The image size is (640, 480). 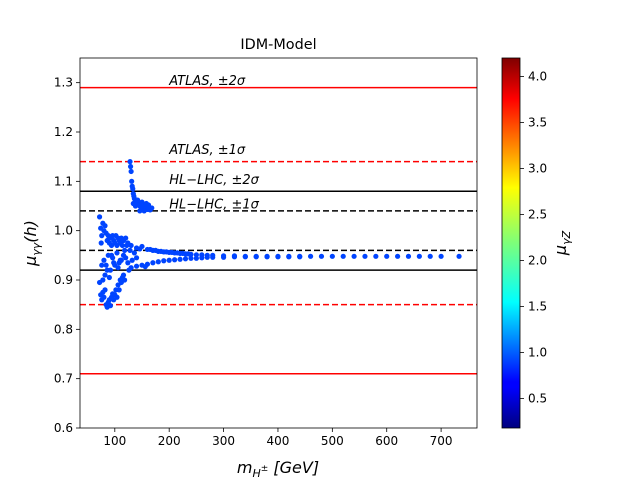 What do you see at coordinates (537, 168) in the screenshot?
I see `colorbar-tick-label: 3.0` at bounding box center [537, 168].